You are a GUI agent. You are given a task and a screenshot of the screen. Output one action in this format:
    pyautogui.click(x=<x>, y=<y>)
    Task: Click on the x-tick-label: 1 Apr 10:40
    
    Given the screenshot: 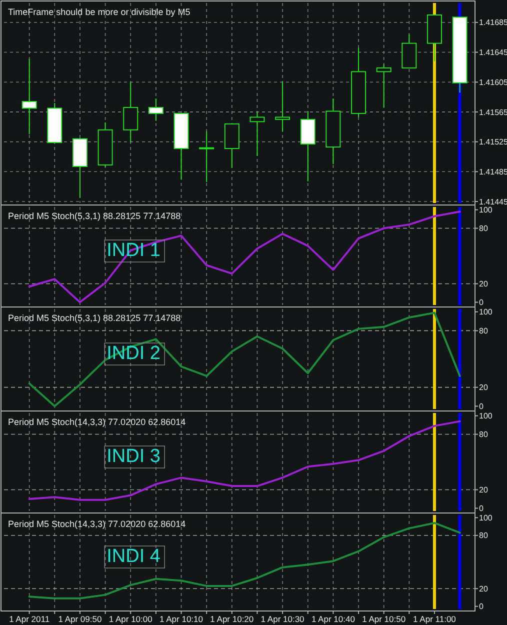 What is the action you would take?
    pyautogui.click(x=333, y=619)
    